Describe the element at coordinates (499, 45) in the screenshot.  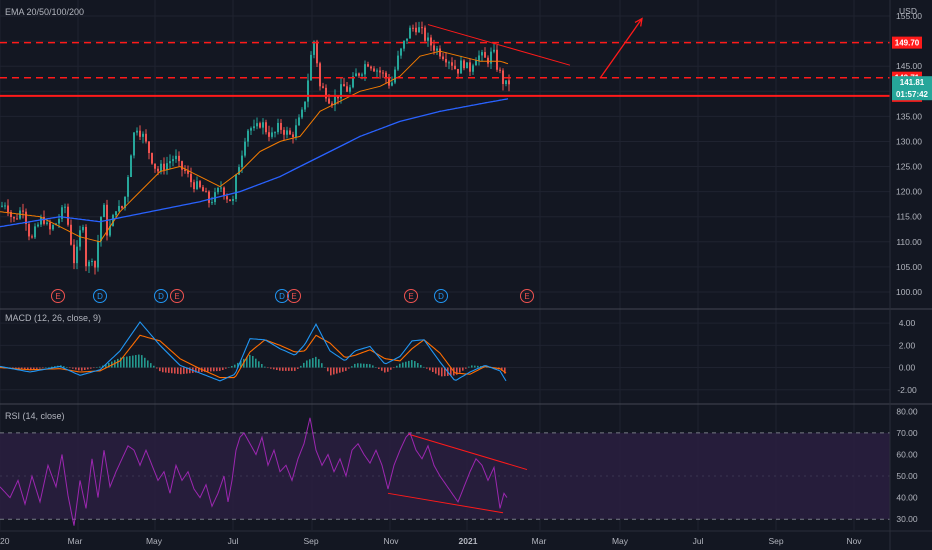
I see `resistance-trendline` at that location.